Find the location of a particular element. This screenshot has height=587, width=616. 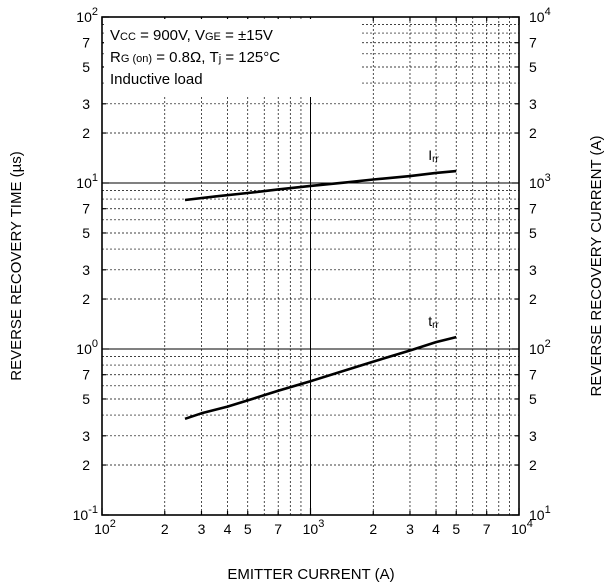

y-left-tick-labels: 10⁻¹ 2 3 5 7 100 2 3 5 7 10¹ 2 3 5 7 10² is located at coordinates (85, 264).